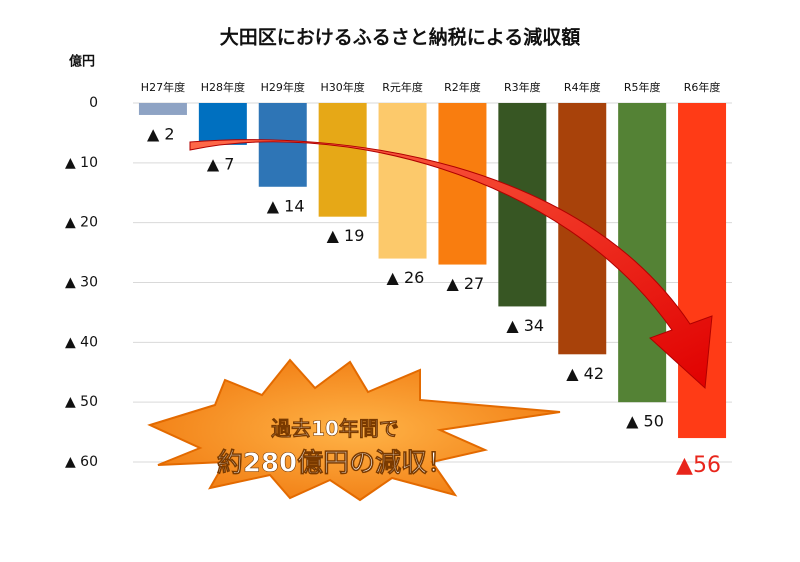 The width and height of the screenshot is (800, 562). What do you see at coordinates (343, 87) in the screenshot?
I see `x-tick-label: H30年度` at bounding box center [343, 87].